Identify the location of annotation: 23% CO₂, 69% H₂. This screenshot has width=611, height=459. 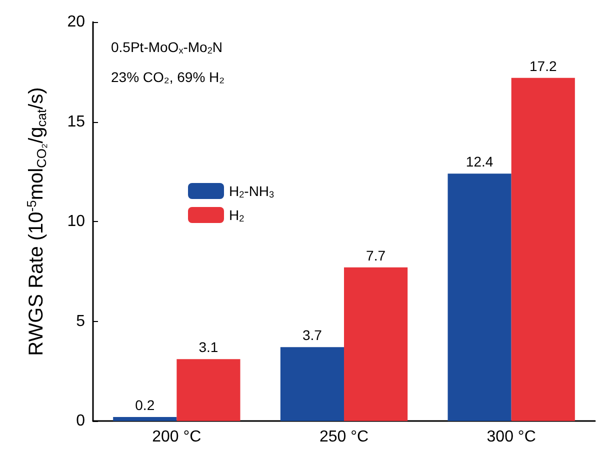
(168, 77).